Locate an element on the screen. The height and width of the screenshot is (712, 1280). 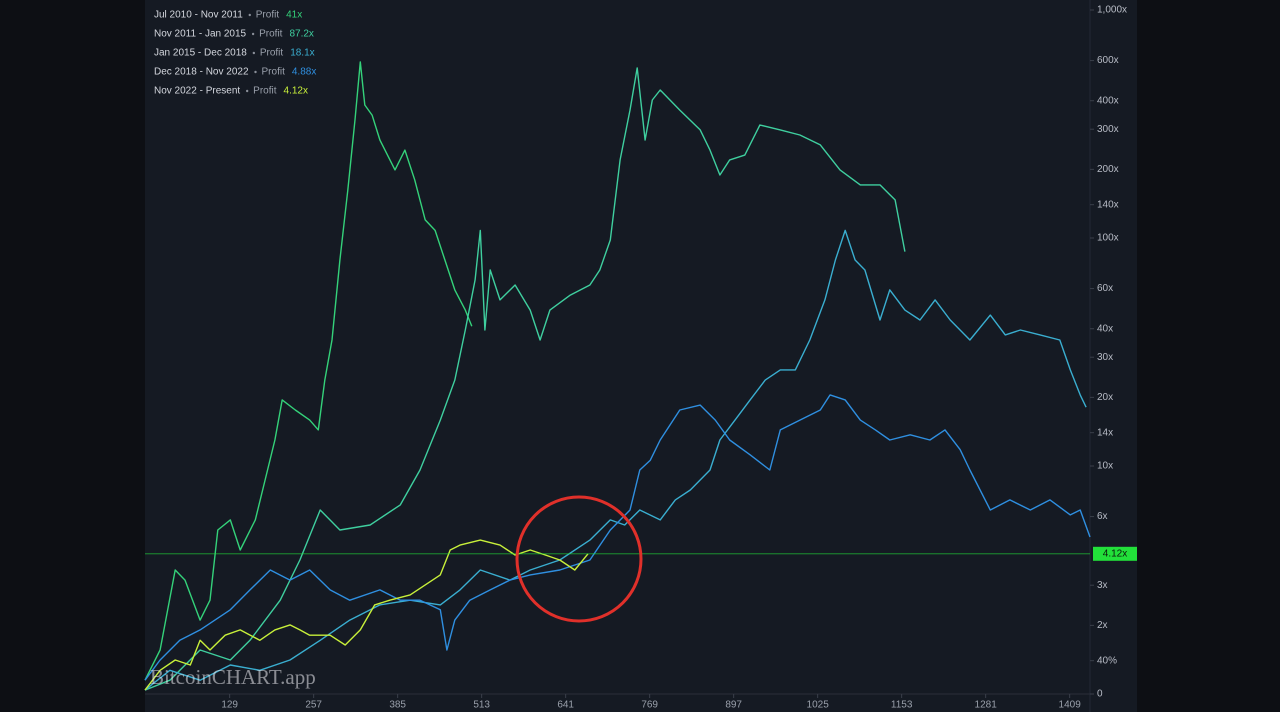
x-tick-label: 1281 is located at coordinates (986, 705).